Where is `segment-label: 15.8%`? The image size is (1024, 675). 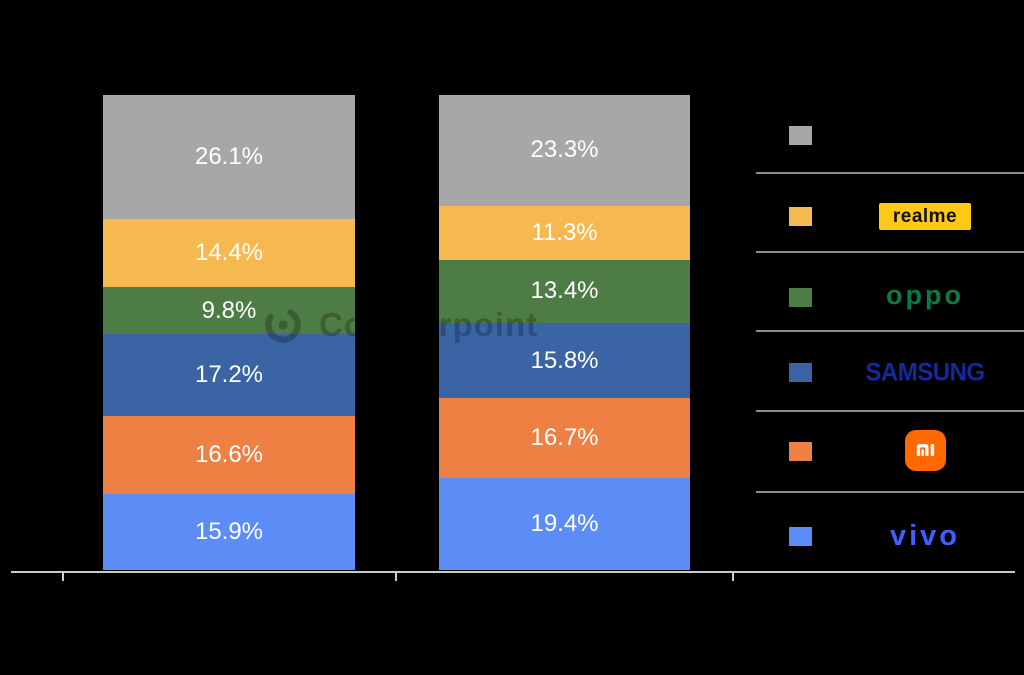 segment-label: 15.8% is located at coordinates (564, 360).